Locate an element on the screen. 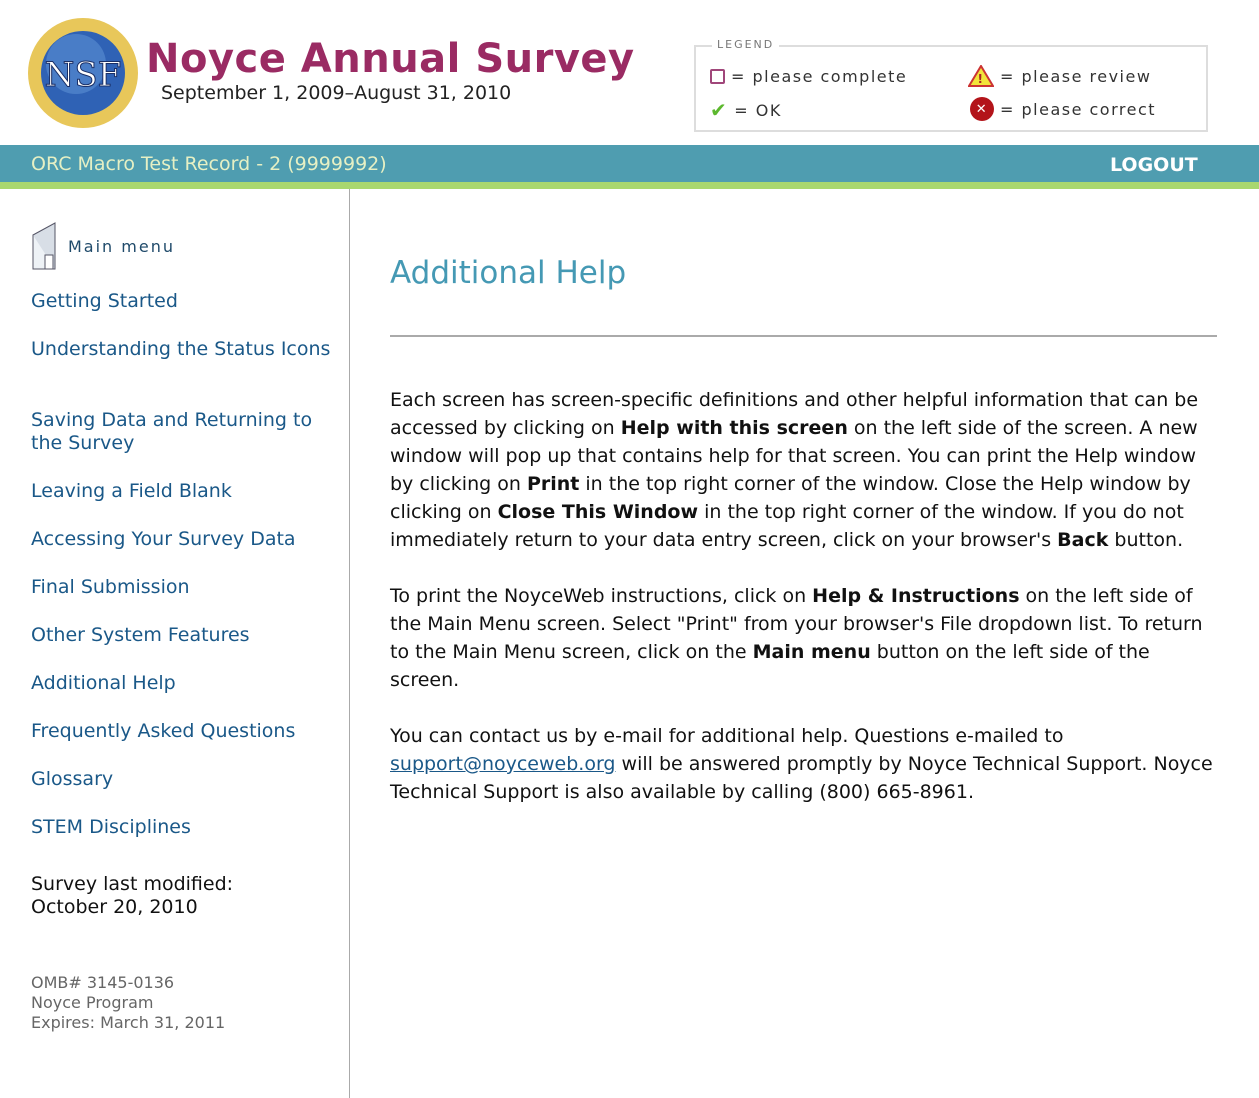  legend-item-correct: ✕ = please correct is located at coordinates (1063, 109).